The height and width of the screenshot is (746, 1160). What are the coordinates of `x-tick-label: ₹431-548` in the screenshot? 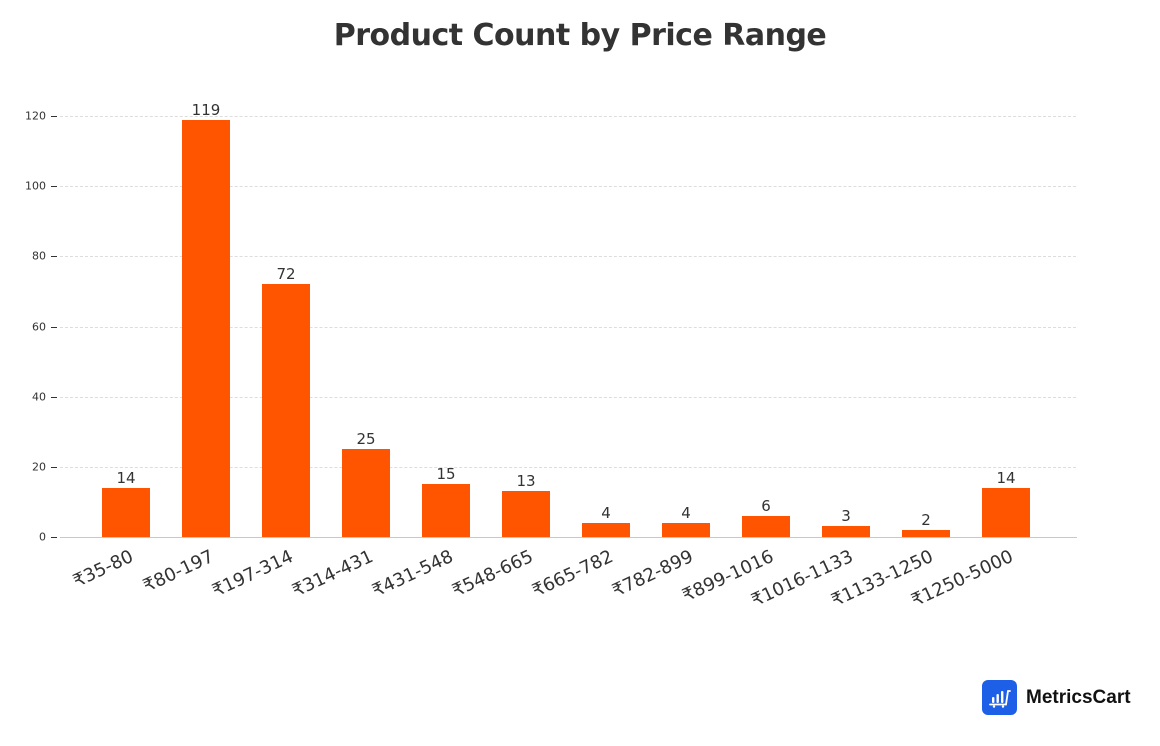 It's located at (413, 574).